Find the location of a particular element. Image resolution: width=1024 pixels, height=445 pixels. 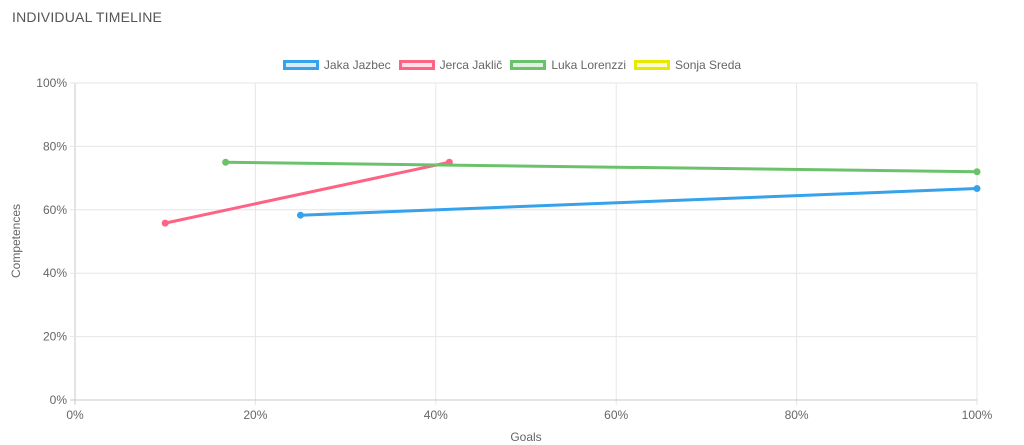

series-line-jaka-jazbec is located at coordinates (639, 202).